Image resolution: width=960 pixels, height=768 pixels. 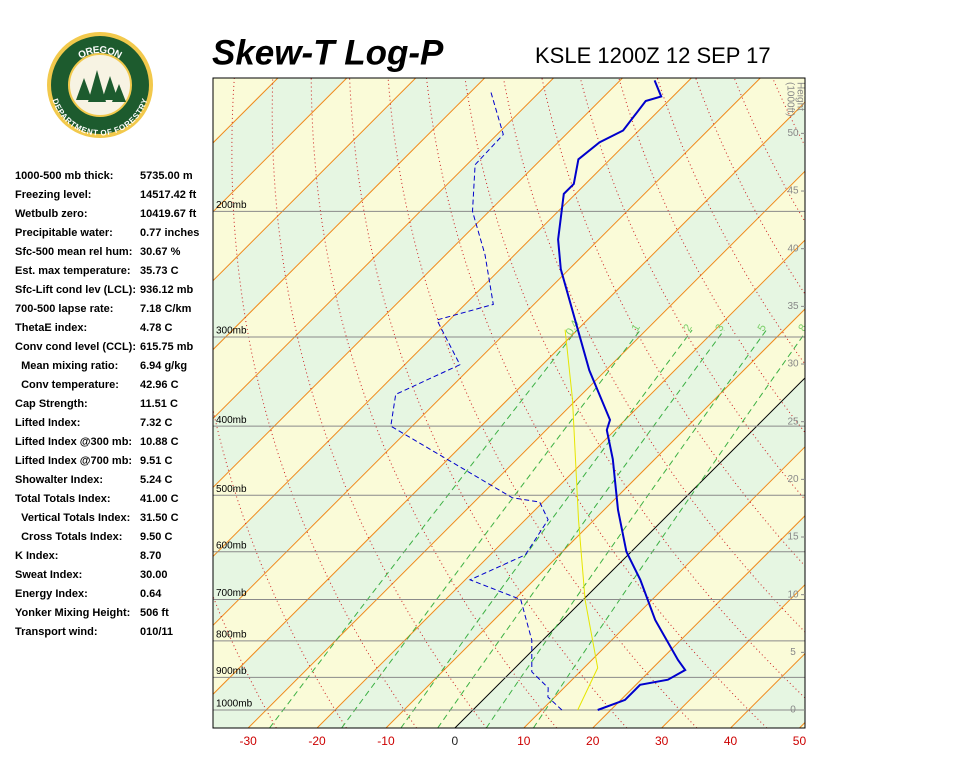 What do you see at coordinates (72, 518) in the screenshot?
I see `index-label: Vertical Totals Index:` at bounding box center [72, 518].